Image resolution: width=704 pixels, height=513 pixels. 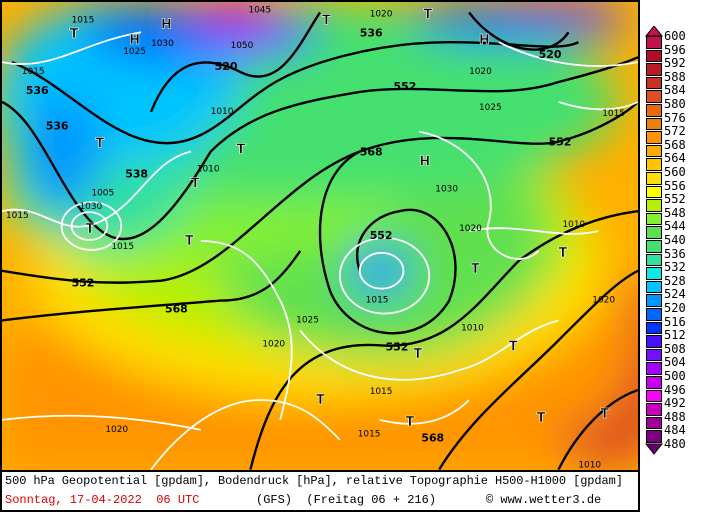 I want to click on legend-label: 596, so click(x=675, y=49).